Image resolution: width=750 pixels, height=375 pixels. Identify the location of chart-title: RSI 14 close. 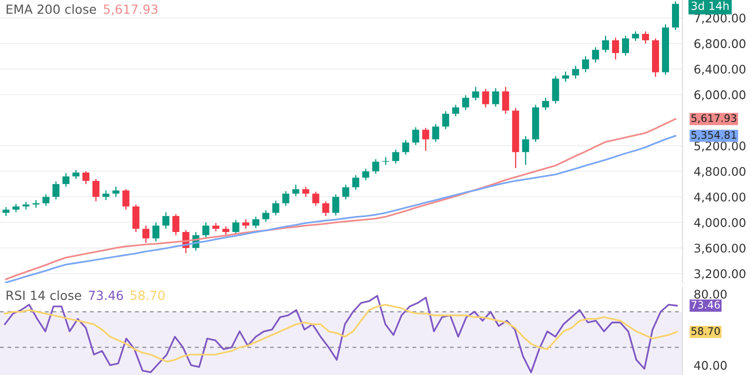
(44, 295).